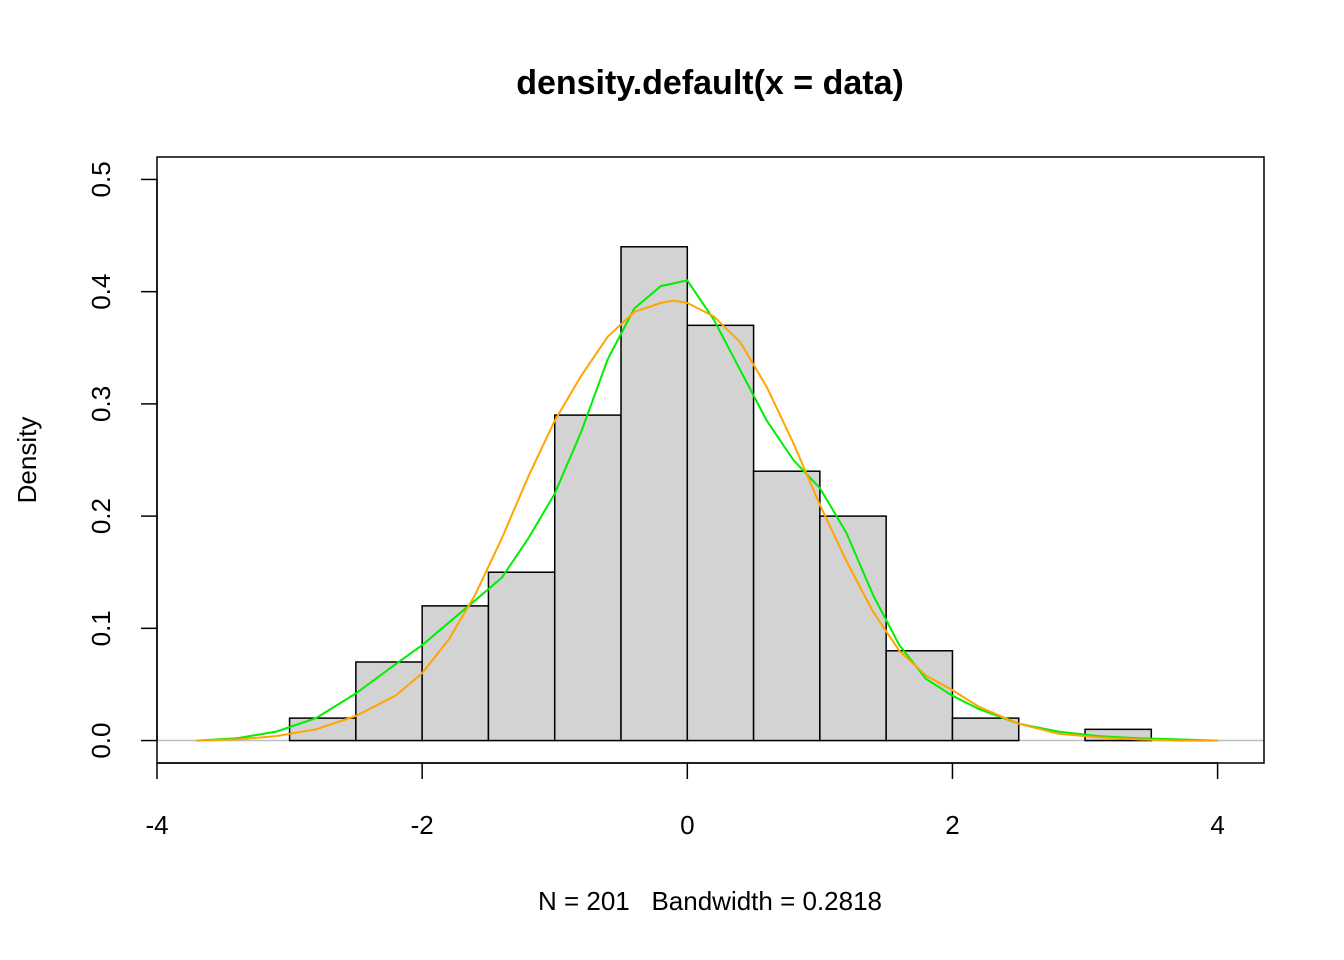 The width and height of the screenshot is (1344, 960). What do you see at coordinates (101, 741) in the screenshot?
I see `y-tick-label: 0.0` at bounding box center [101, 741].